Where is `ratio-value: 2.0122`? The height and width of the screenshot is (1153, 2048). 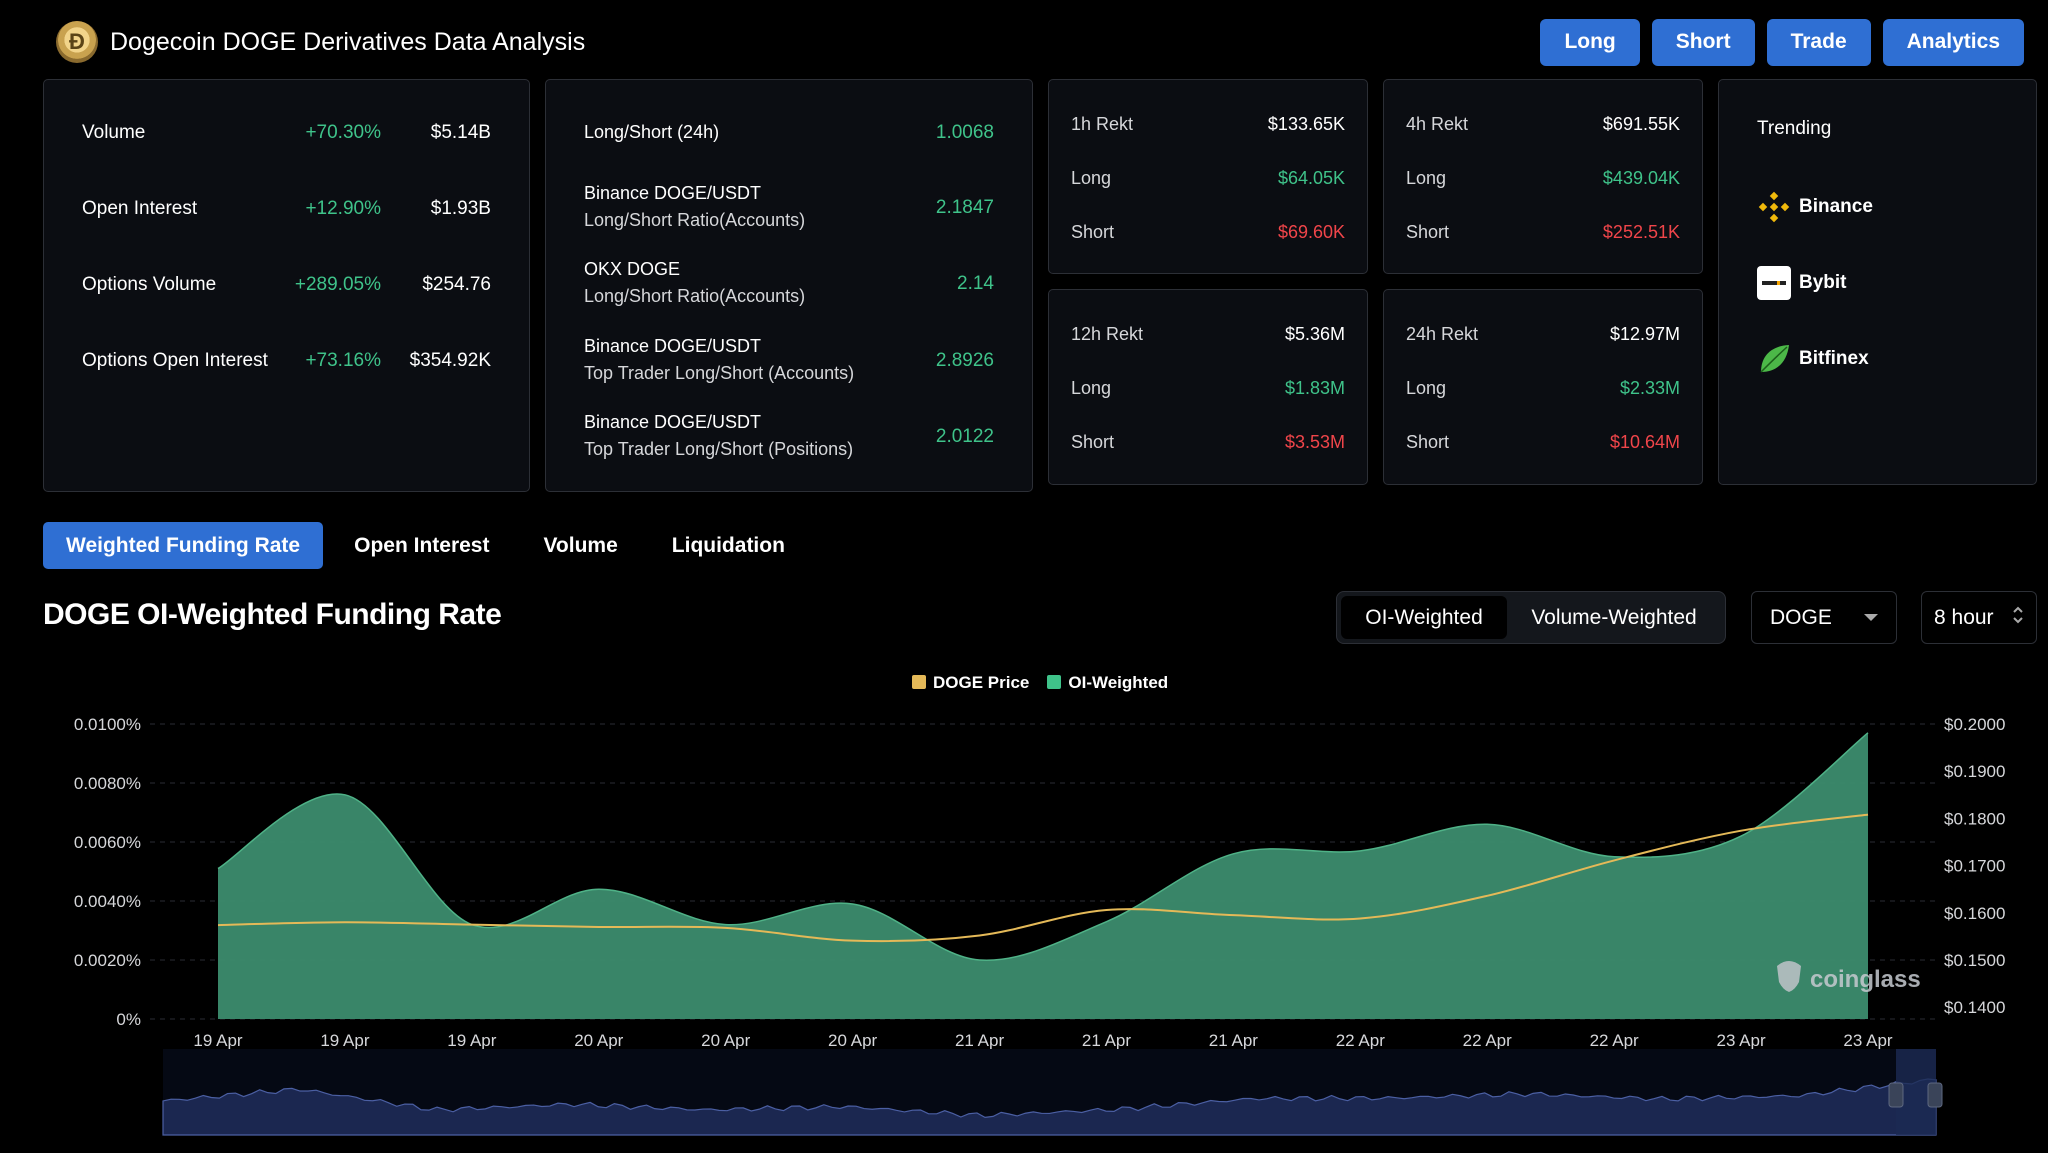 ratio-value: 2.0122 is located at coordinates (964, 436).